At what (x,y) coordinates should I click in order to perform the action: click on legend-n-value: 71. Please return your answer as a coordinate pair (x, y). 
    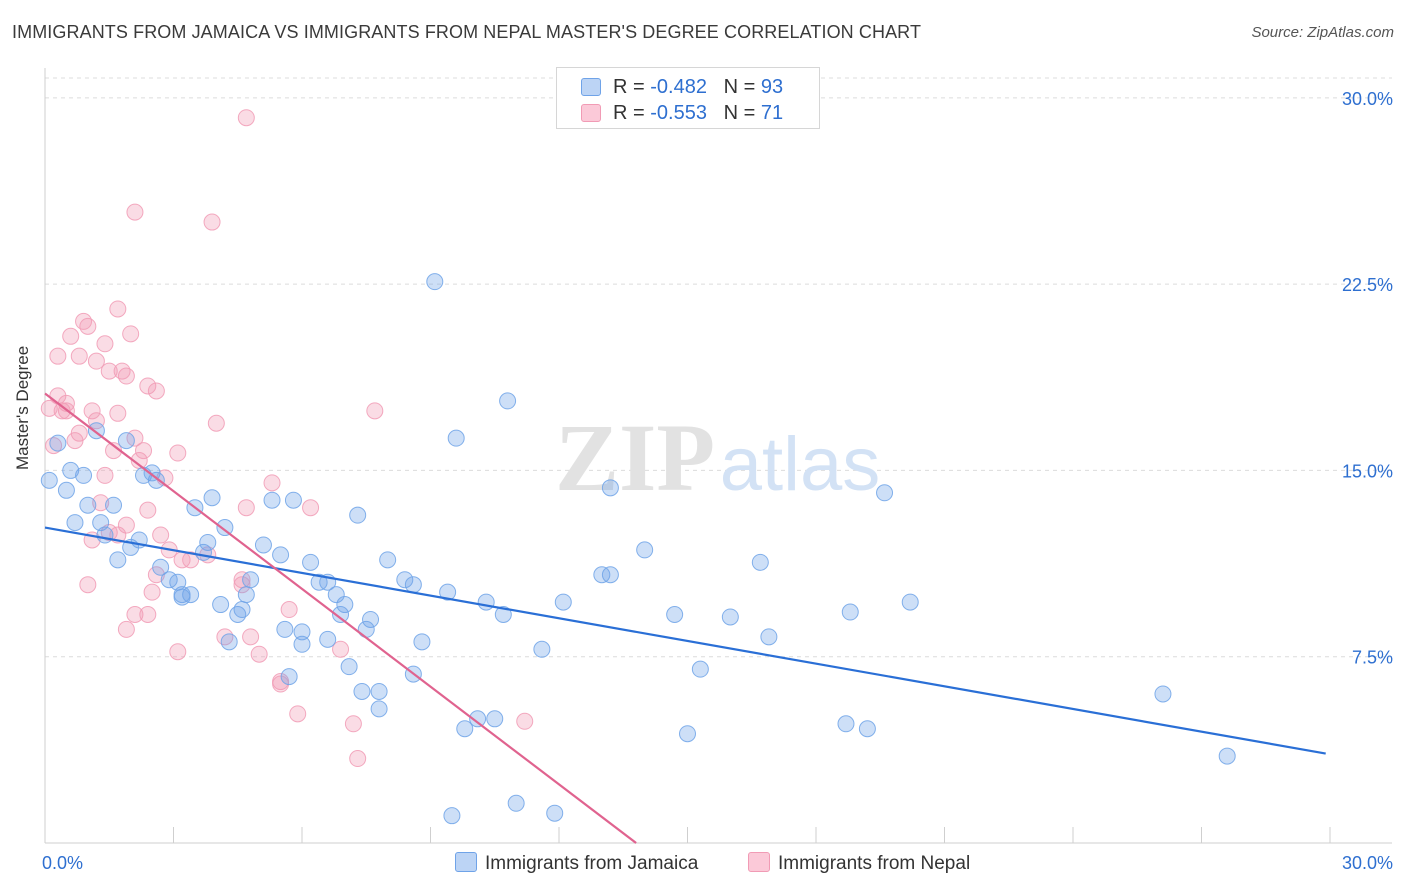
    Looking at the image, I should click on (772, 113).